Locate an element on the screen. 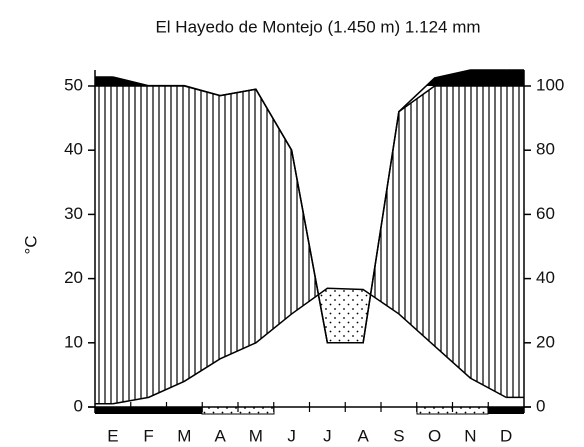 This screenshot has height=447, width=584. y2-tick-label: 20 is located at coordinates (545, 341).